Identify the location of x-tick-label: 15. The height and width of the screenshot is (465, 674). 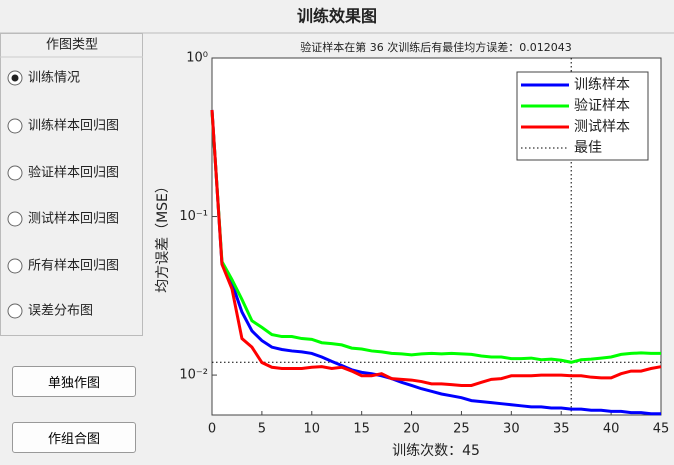
(361, 429).